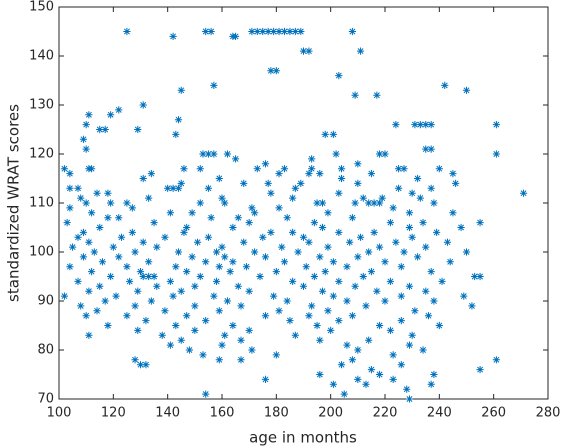 Image resolution: width=566 pixels, height=448 pixels. Describe the element at coordinates (222, 413) in the screenshot. I see `x-tick-label: 160` at that location.